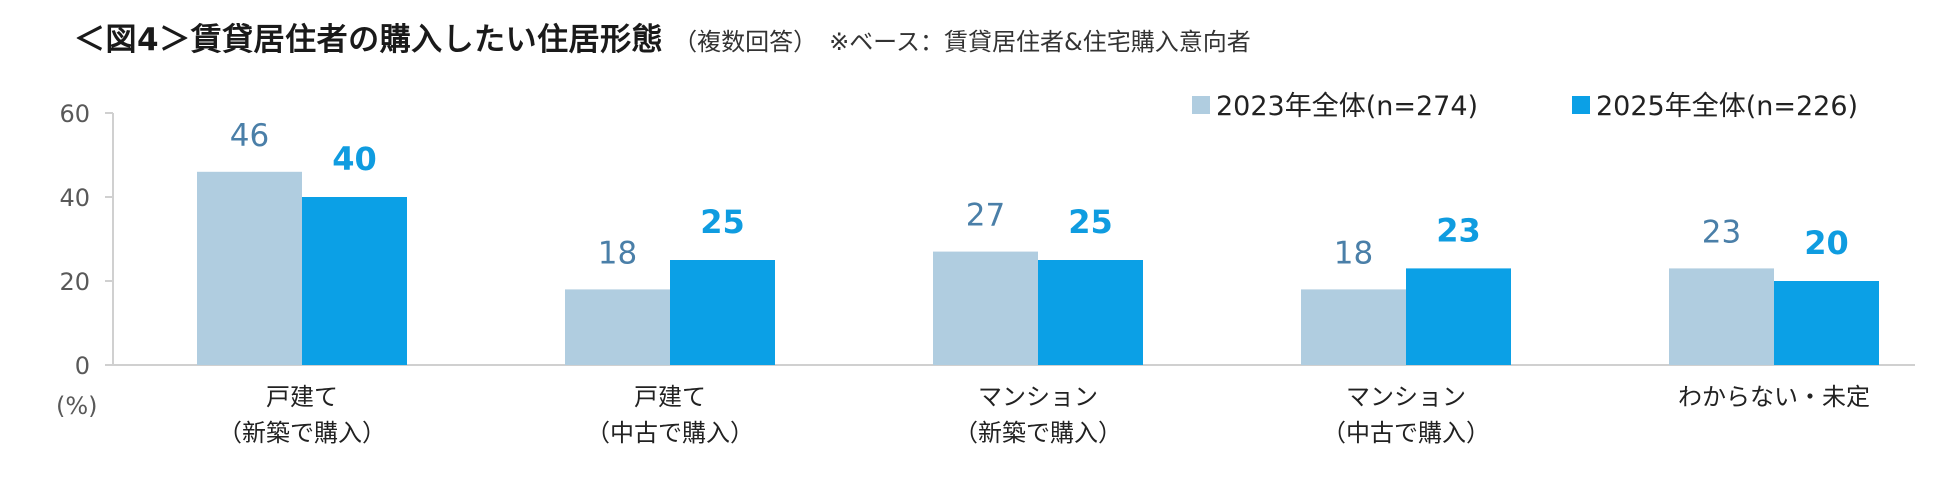 Image resolution: width=1950 pixels, height=503 pixels. What do you see at coordinates (77, 406) in the screenshot?
I see `y-axis-unit-label: (%)` at bounding box center [77, 406].